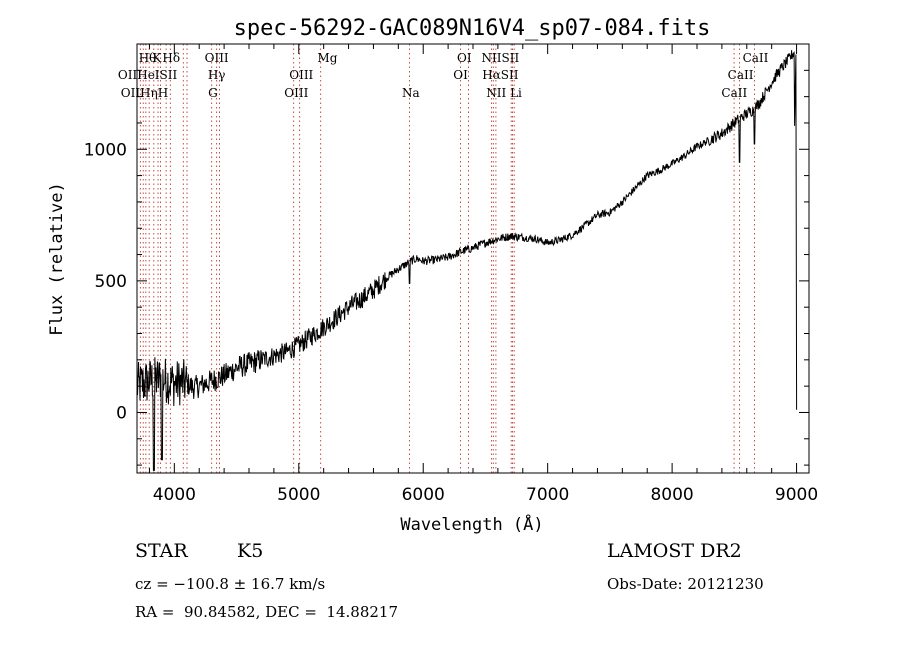 This screenshot has width=900, height=650. I want to click on line-label: OIIHeISII, so click(148, 75).